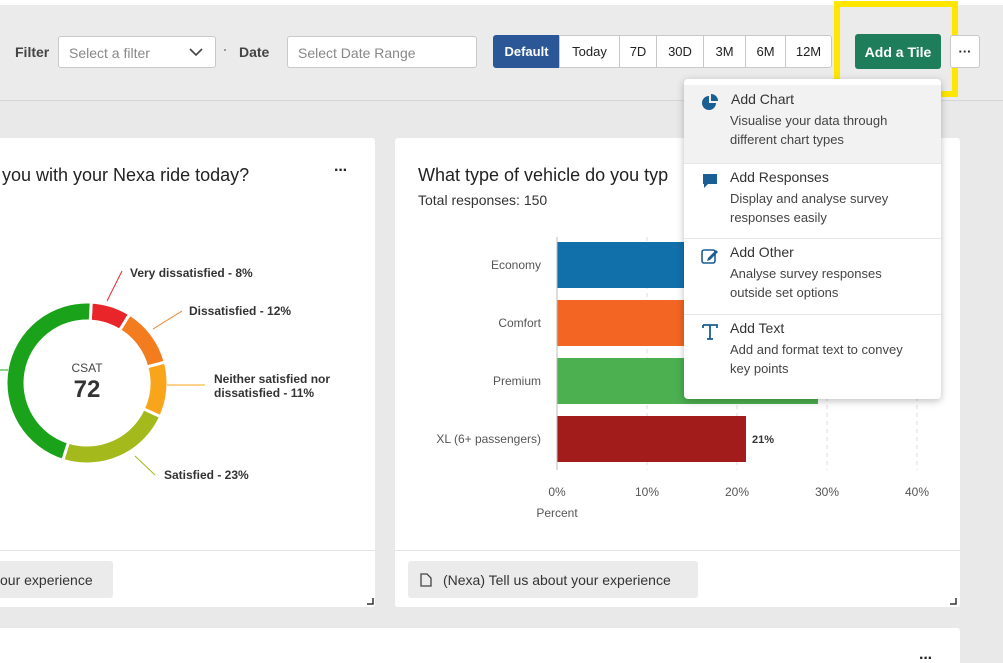 This screenshot has height=663, width=1003. Describe the element at coordinates (638, 51) in the screenshot. I see `range-button: 7D` at that location.